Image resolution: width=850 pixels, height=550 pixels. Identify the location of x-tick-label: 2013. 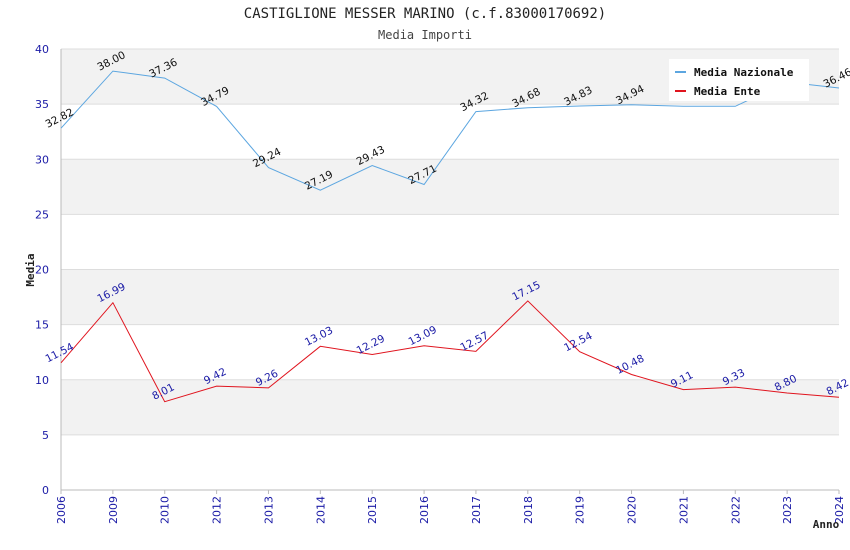
(268, 510).